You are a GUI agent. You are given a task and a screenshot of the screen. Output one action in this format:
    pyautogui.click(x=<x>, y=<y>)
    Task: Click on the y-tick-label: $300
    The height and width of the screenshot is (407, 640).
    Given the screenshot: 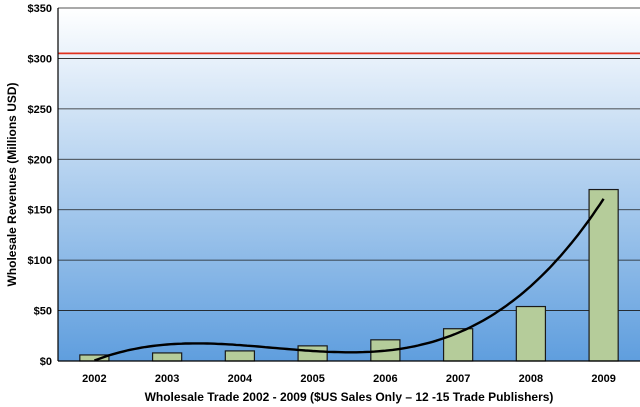 What is the action you would take?
    pyautogui.click(x=40, y=59)
    